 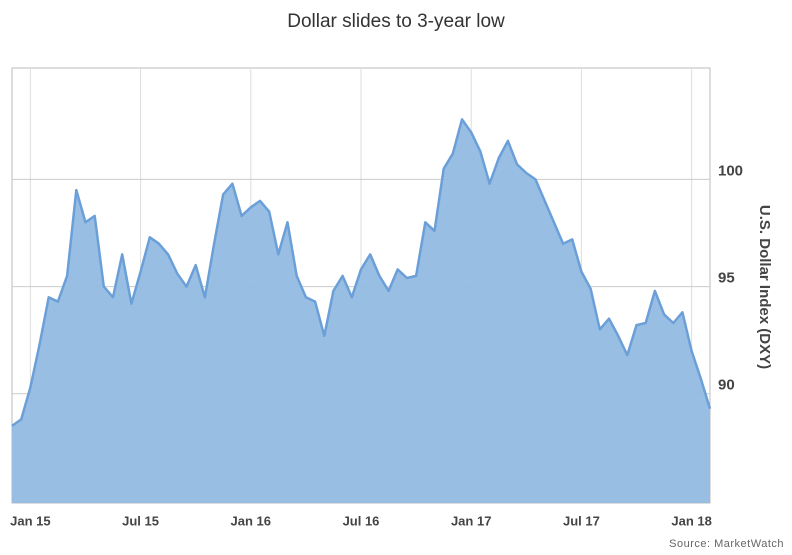 I want to click on y-tick-label: 95, so click(x=726, y=278).